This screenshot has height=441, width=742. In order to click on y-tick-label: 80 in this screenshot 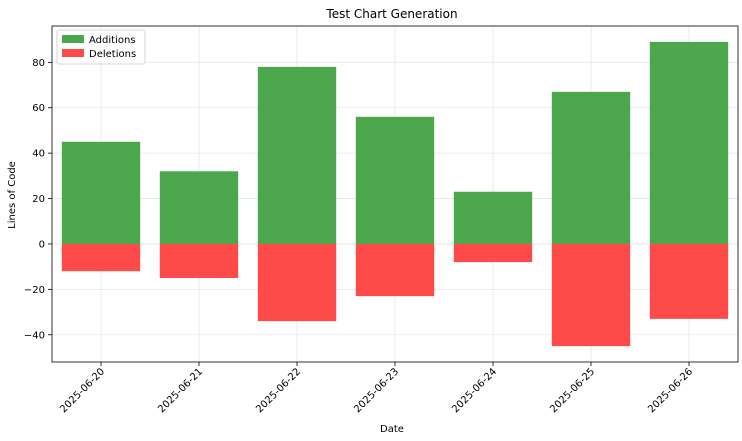, I will do `click(38, 63)`.